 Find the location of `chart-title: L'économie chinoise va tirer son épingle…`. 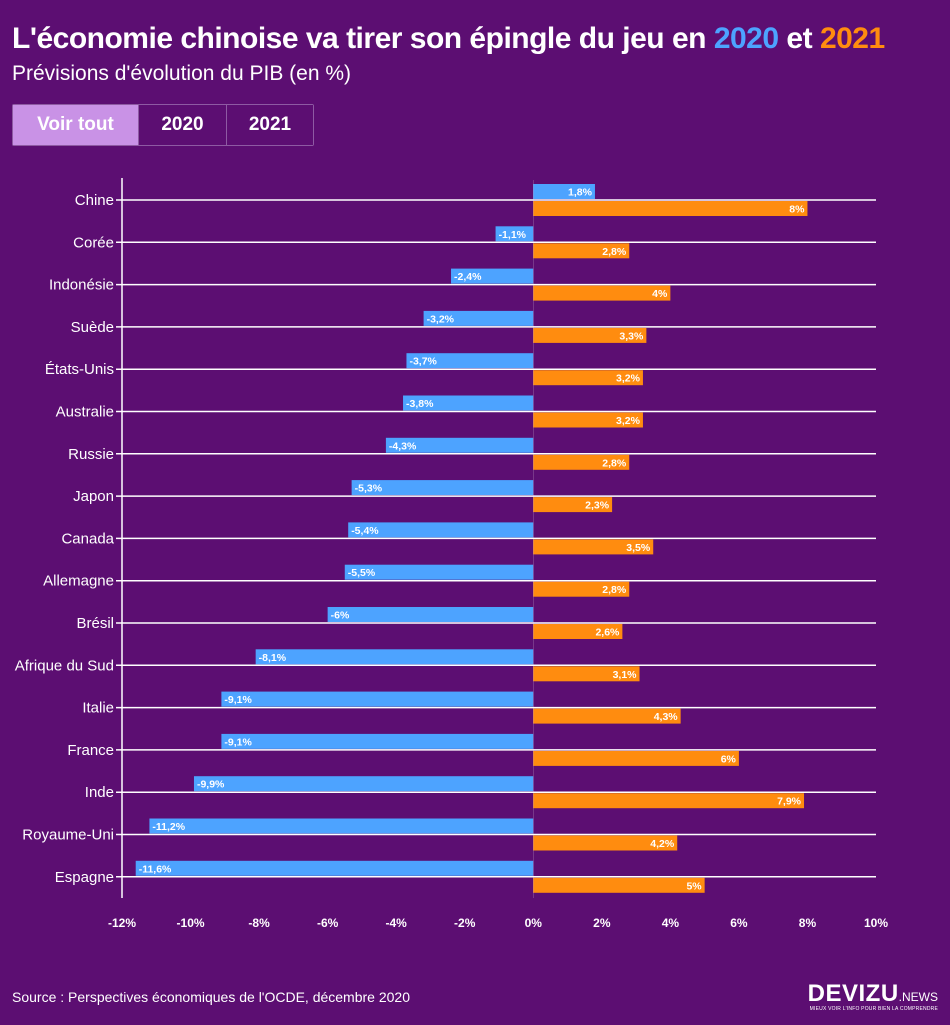

chart-title: L'économie chinoise va tirer son épingle… is located at coordinates (448, 39).